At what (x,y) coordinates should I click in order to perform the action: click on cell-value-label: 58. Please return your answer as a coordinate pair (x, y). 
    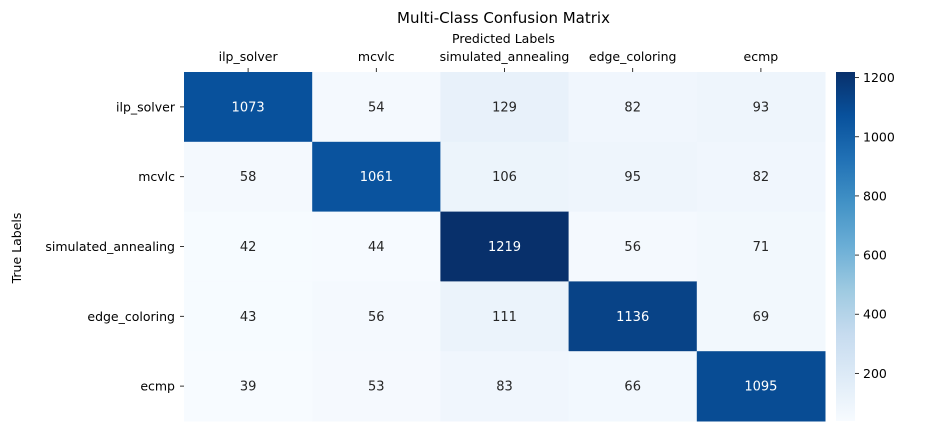
    Looking at the image, I should click on (248, 177).